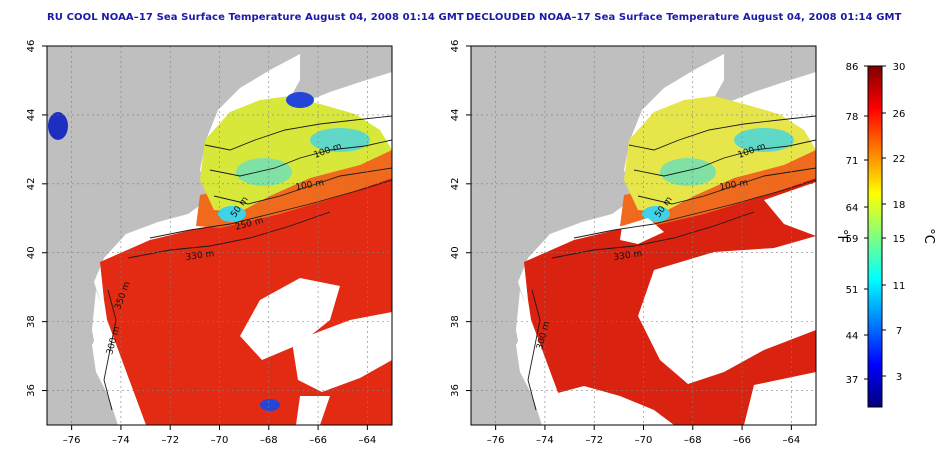  What do you see at coordinates (899, 239) in the screenshot?
I see `celsius-tick-label: 15` at bounding box center [899, 239].